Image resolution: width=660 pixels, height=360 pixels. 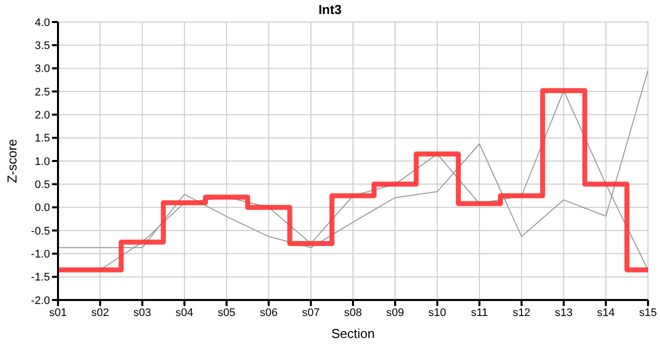 I want to click on y-tick-label: 1.0, so click(x=42, y=162).